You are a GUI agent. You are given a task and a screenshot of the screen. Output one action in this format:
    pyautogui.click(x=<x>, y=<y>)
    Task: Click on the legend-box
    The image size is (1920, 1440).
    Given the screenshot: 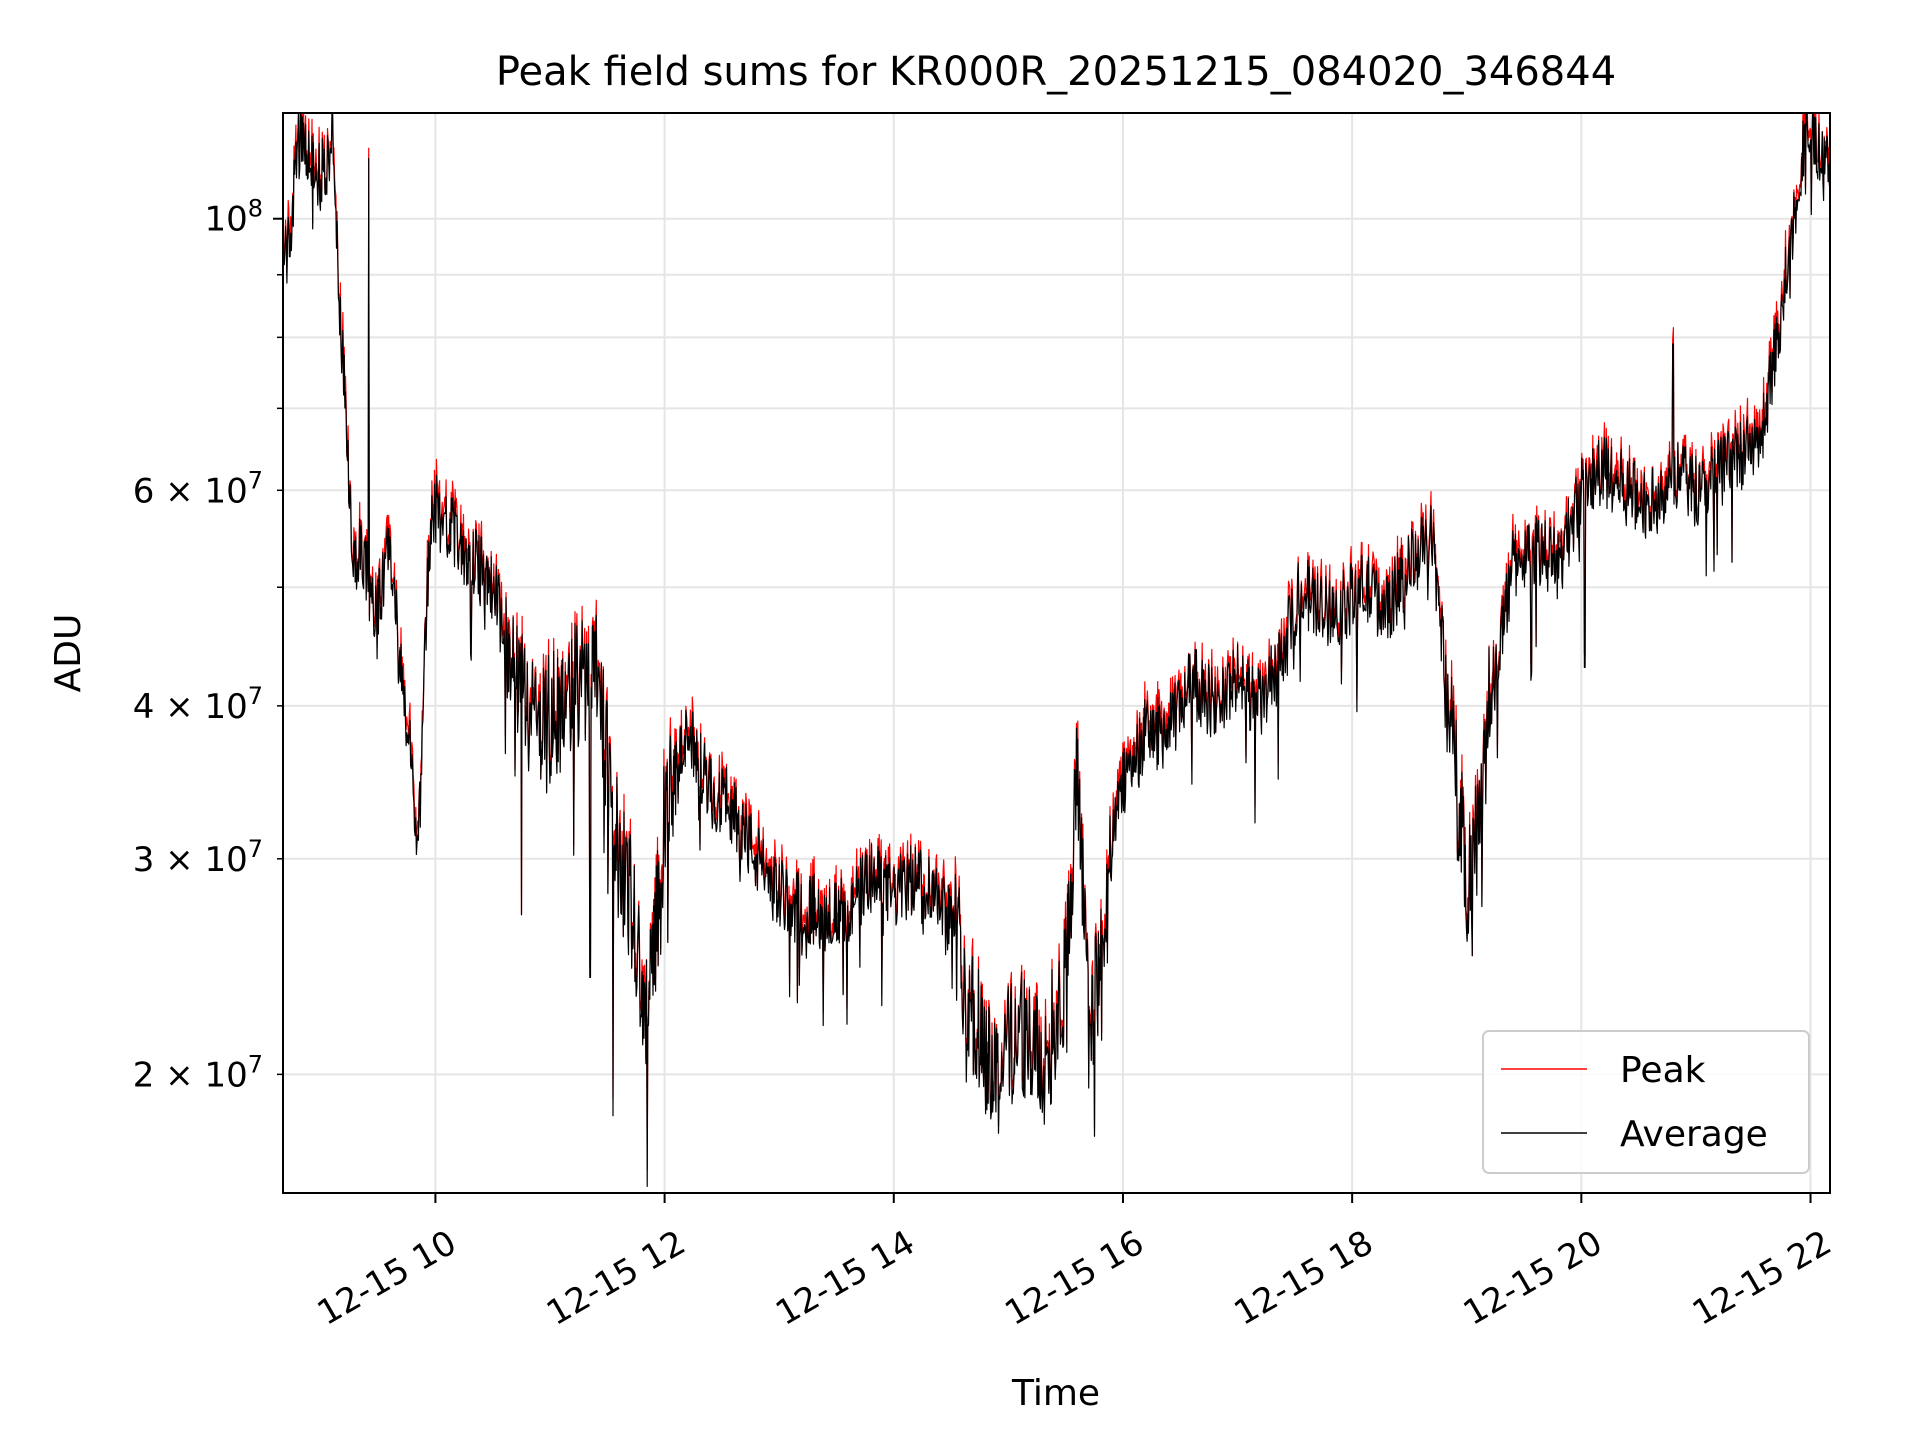 What is the action you would take?
    pyautogui.click(x=1646, y=1102)
    